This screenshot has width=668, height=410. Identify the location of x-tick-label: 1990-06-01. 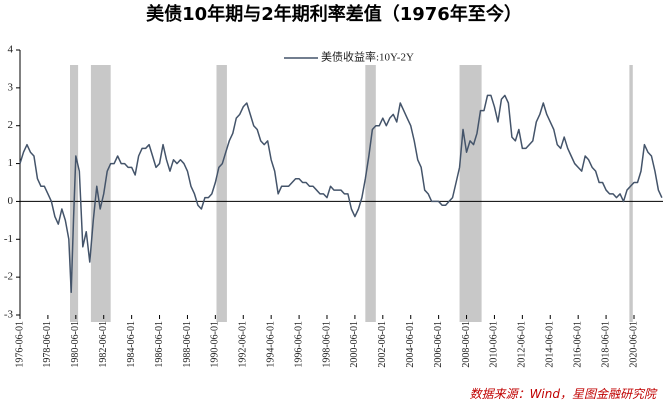
(215, 344).